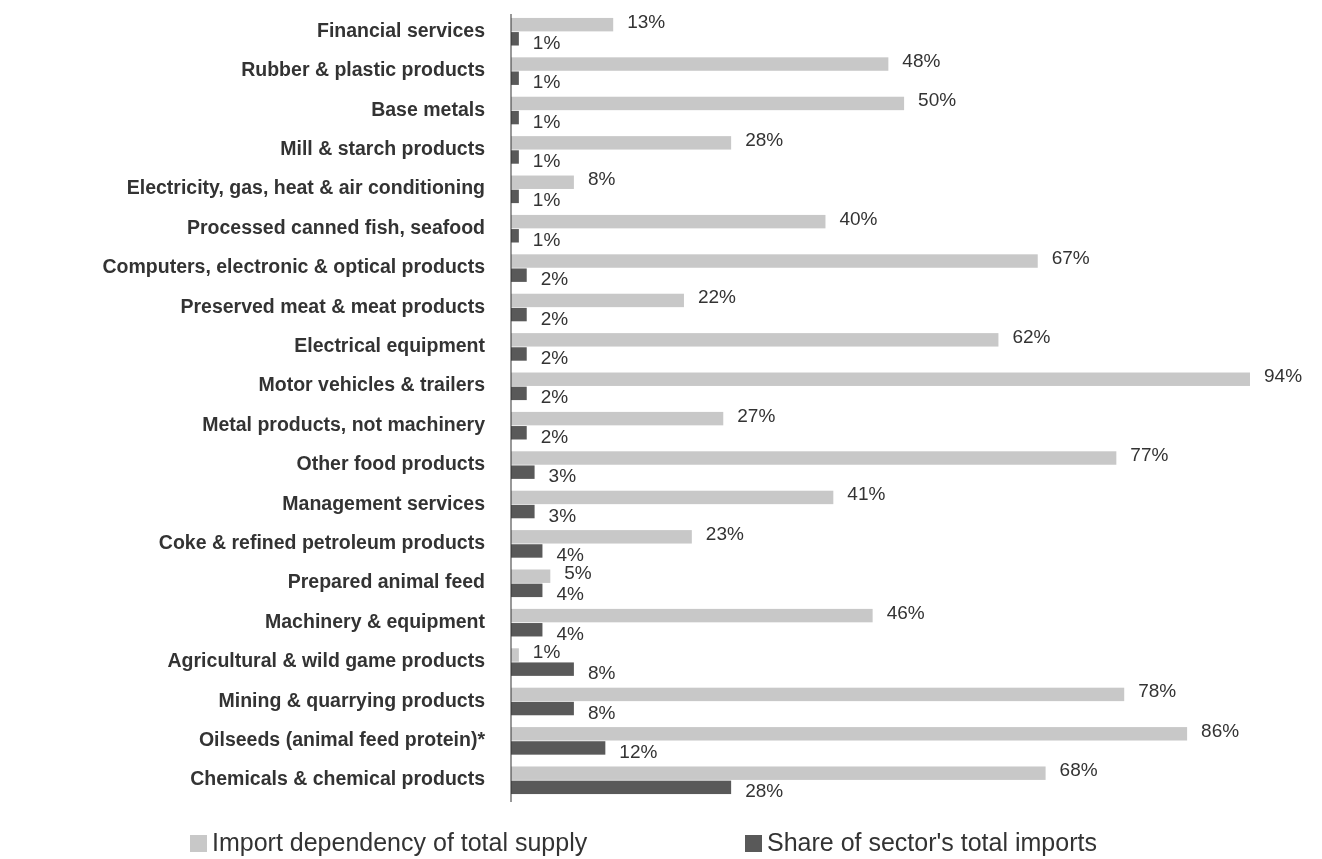 This screenshot has height=859, width=1322. I want to click on data-label: 12%, so click(638, 751).